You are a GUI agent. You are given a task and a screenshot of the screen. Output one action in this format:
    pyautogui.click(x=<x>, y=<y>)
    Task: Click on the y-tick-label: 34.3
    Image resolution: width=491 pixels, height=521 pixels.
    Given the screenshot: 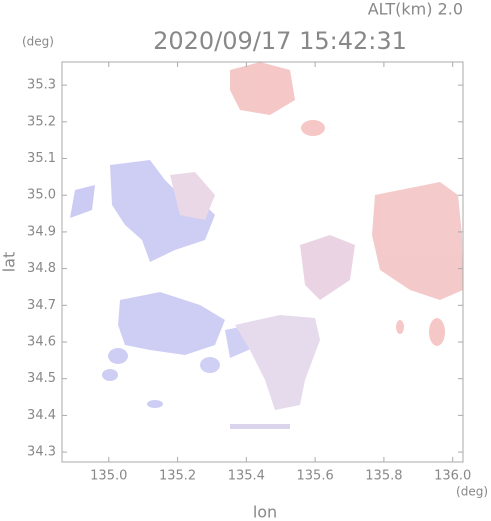 What is the action you would take?
    pyautogui.click(x=41, y=452)
    